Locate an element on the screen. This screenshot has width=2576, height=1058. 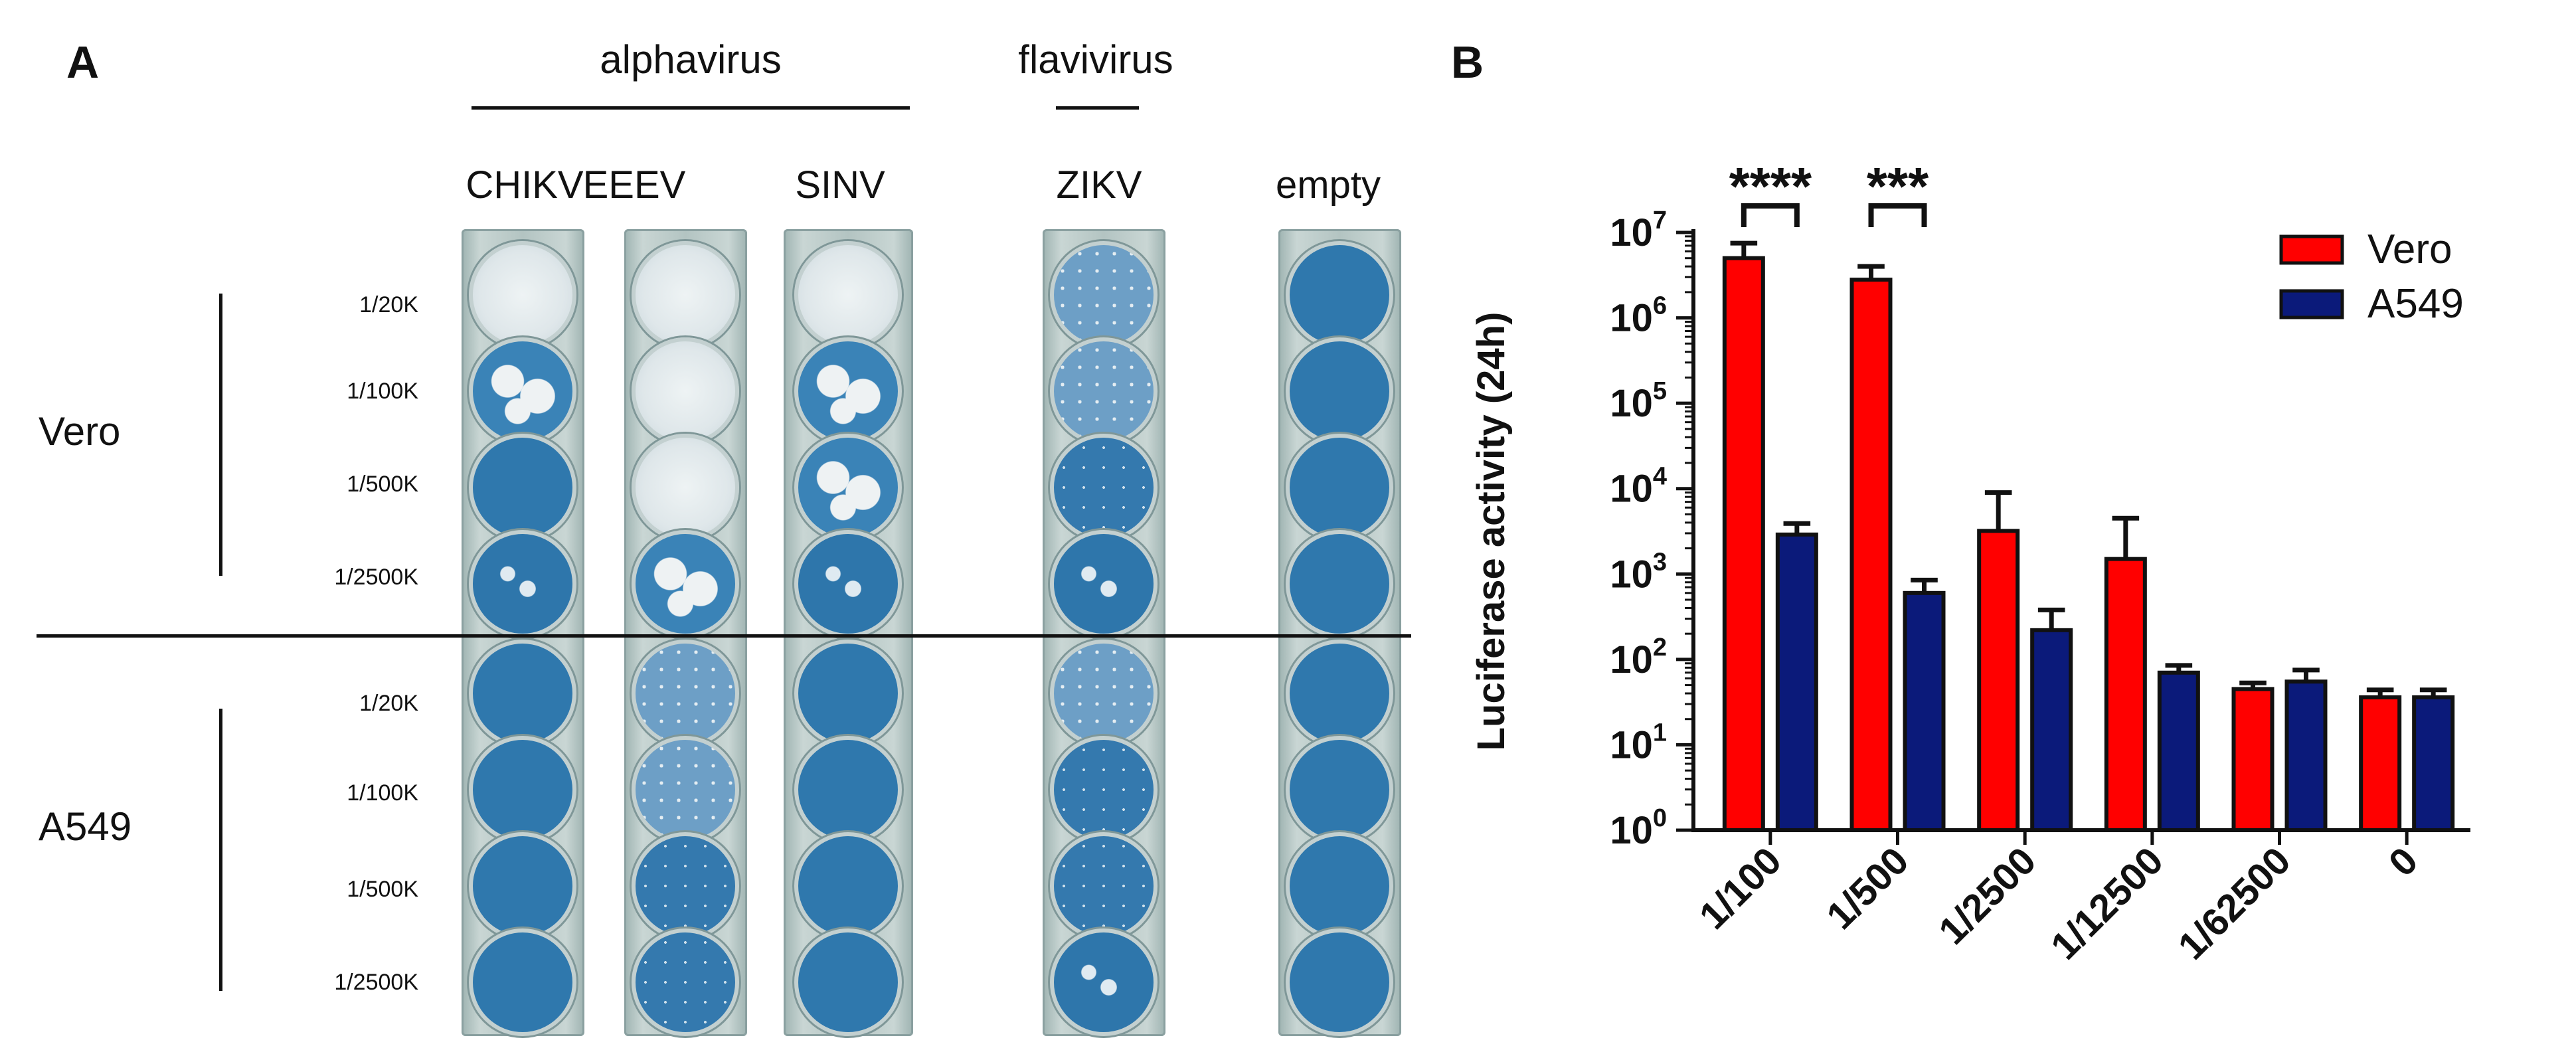
well-strip-zikv is located at coordinates (1104, 632).